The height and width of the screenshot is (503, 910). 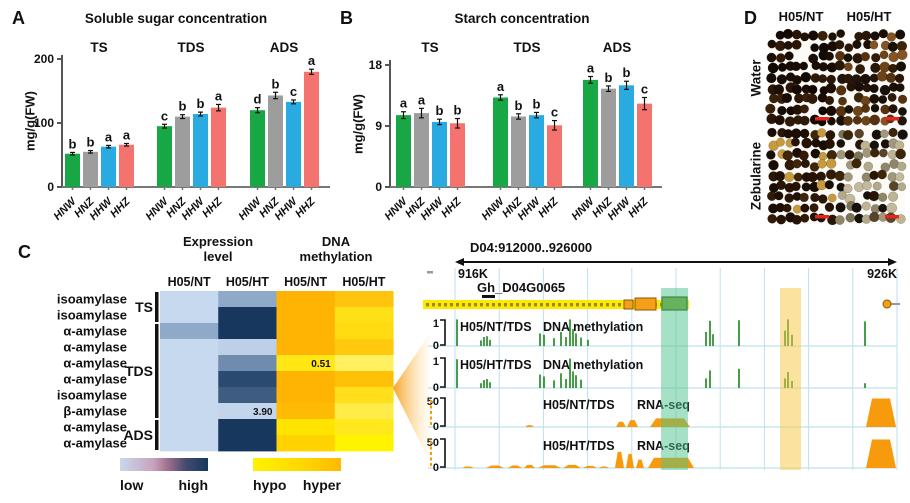 I want to click on bar-ADS-HHW, so click(x=293, y=144).